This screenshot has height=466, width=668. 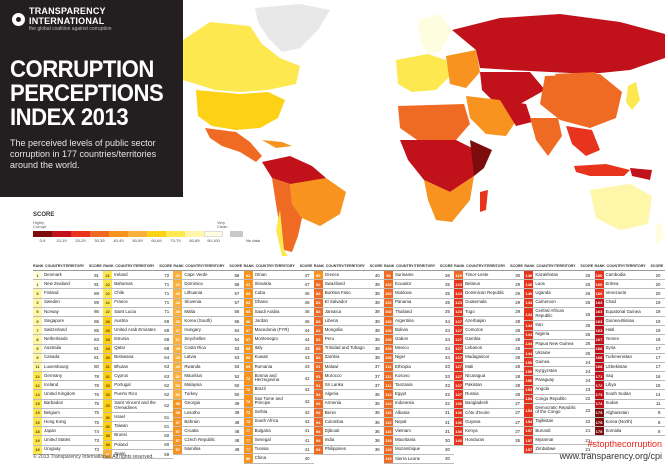 I want to click on country-cell: Iraq, so click(x=609, y=375).